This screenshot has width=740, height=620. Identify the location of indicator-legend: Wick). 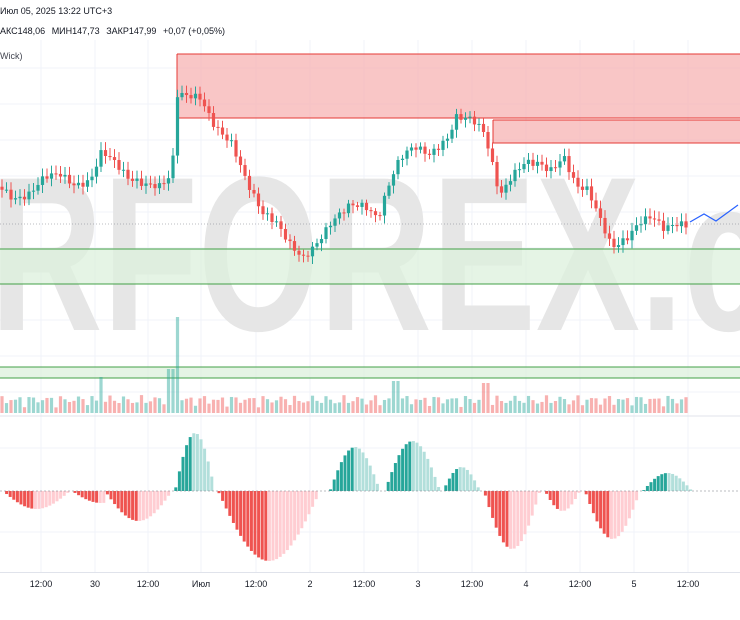
(11, 56).